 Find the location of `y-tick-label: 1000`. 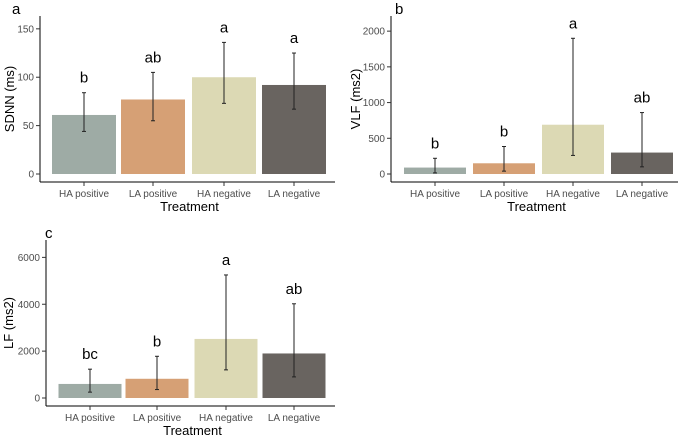

y-tick-label: 1000 is located at coordinates (374, 103).